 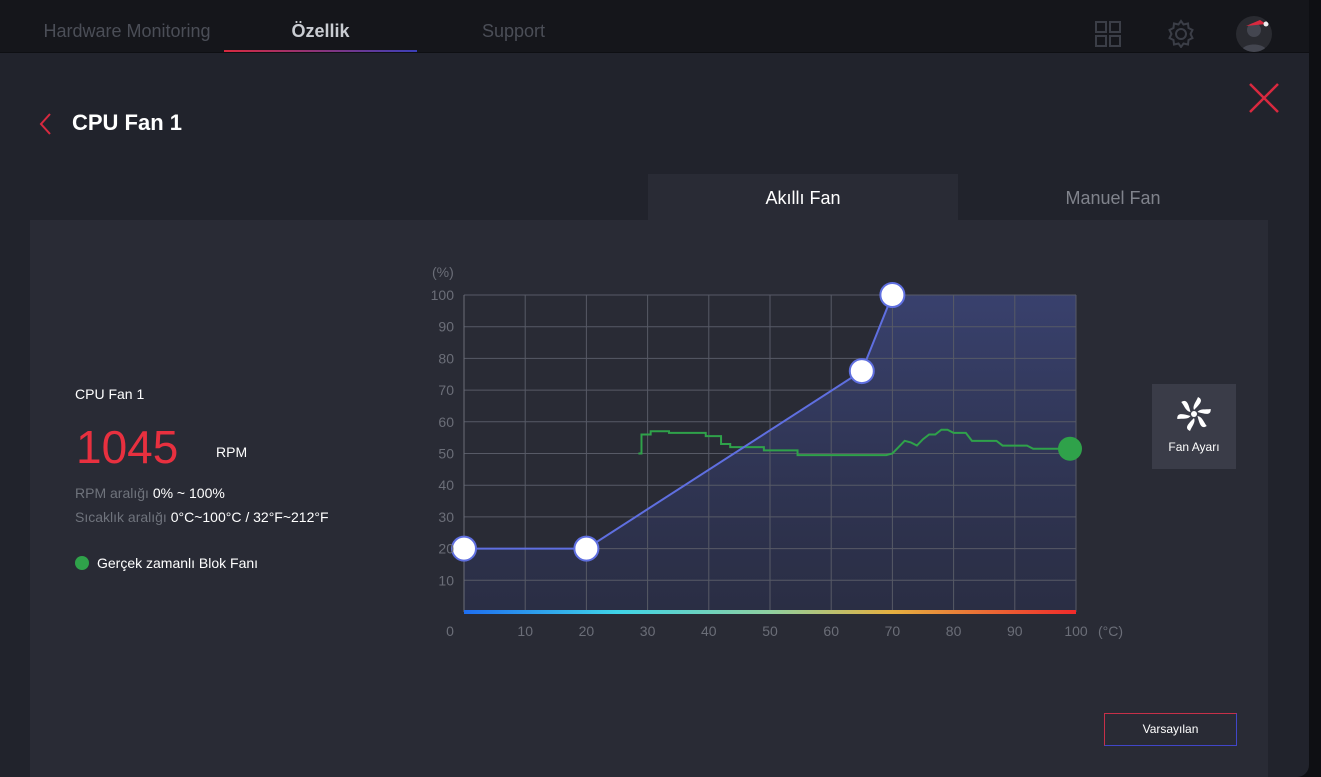 I want to click on fan-settings-button: Fan Ayarı, so click(x=1194, y=426).